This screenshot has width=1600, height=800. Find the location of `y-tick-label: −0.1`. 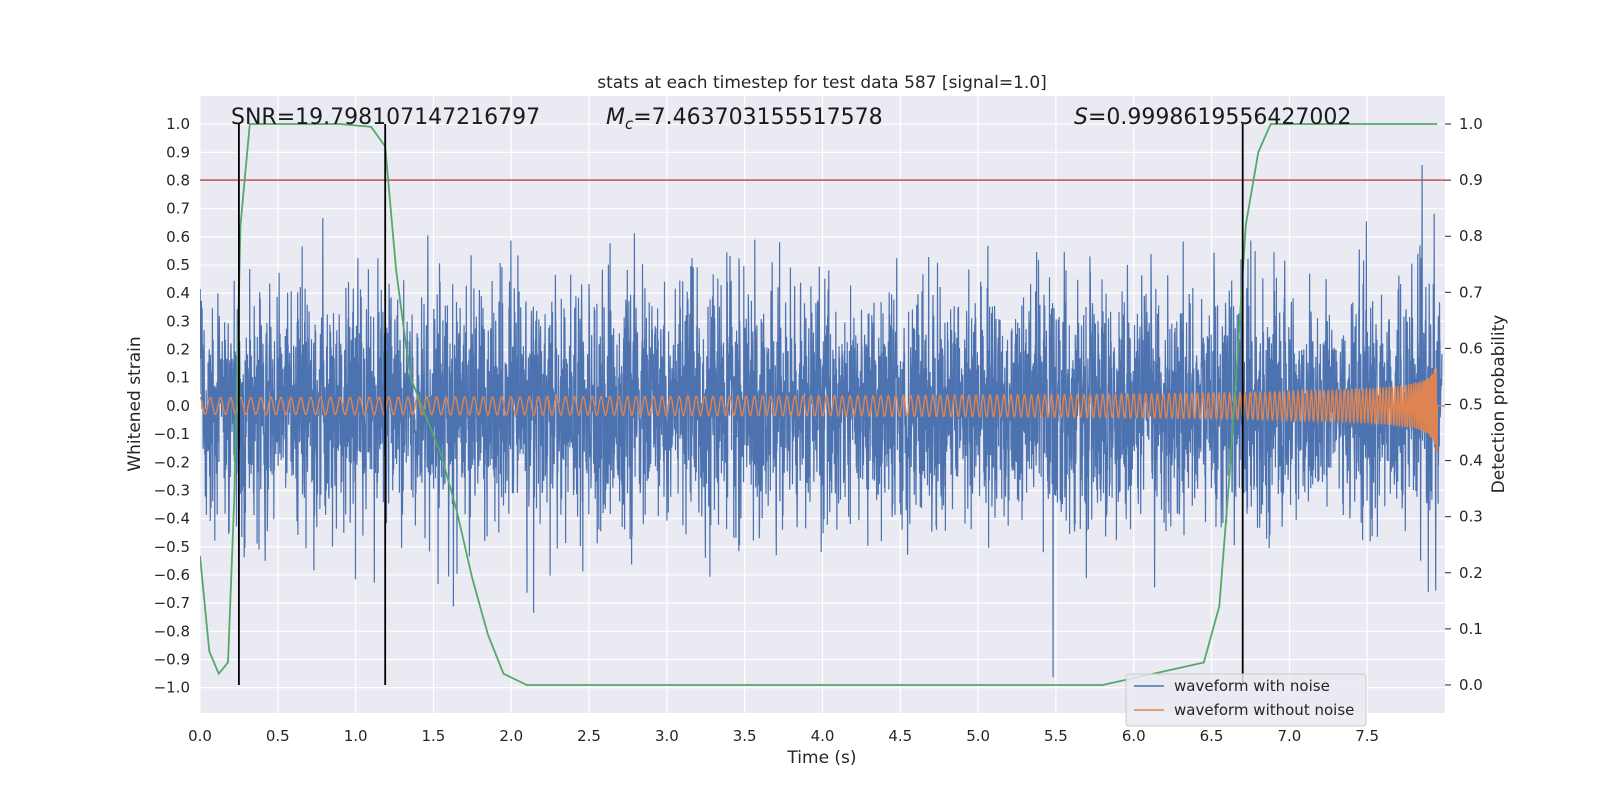

y-tick-label: −0.1 is located at coordinates (172, 434).